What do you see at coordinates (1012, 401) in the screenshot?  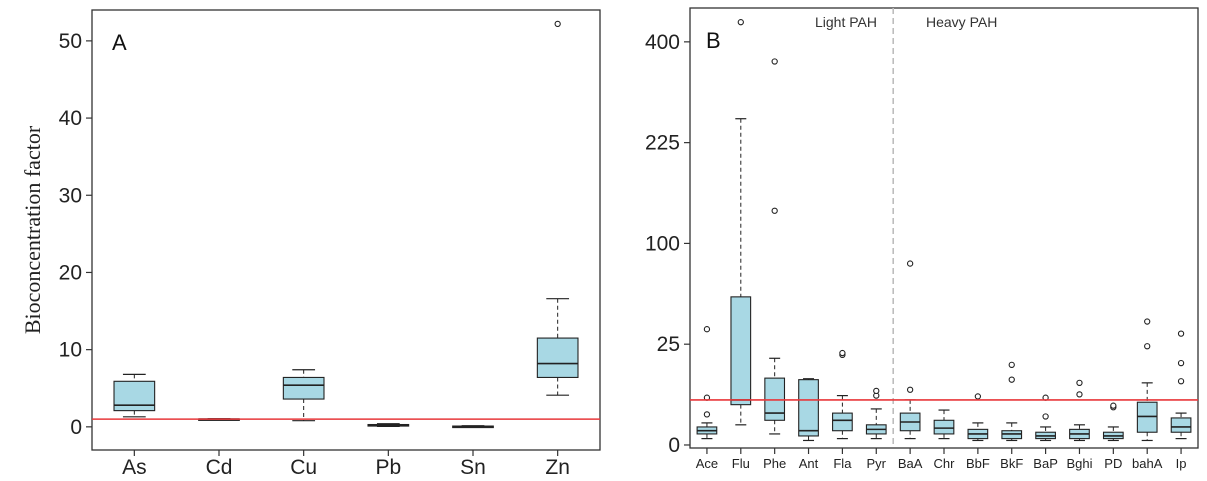 I see `box-bkf` at bounding box center [1012, 401].